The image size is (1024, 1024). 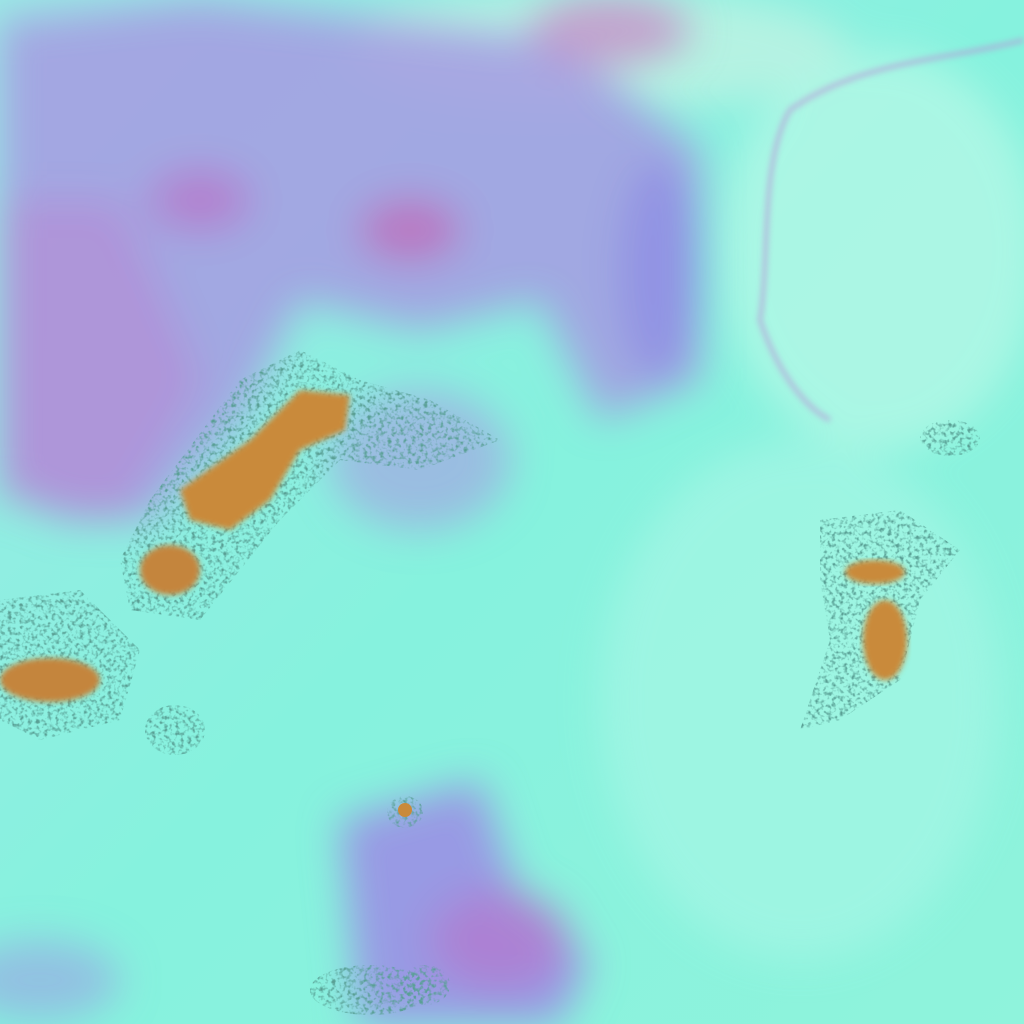 What do you see at coordinates (890, 575) in the screenshot?
I see `storm-cluster-east` at bounding box center [890, 575].